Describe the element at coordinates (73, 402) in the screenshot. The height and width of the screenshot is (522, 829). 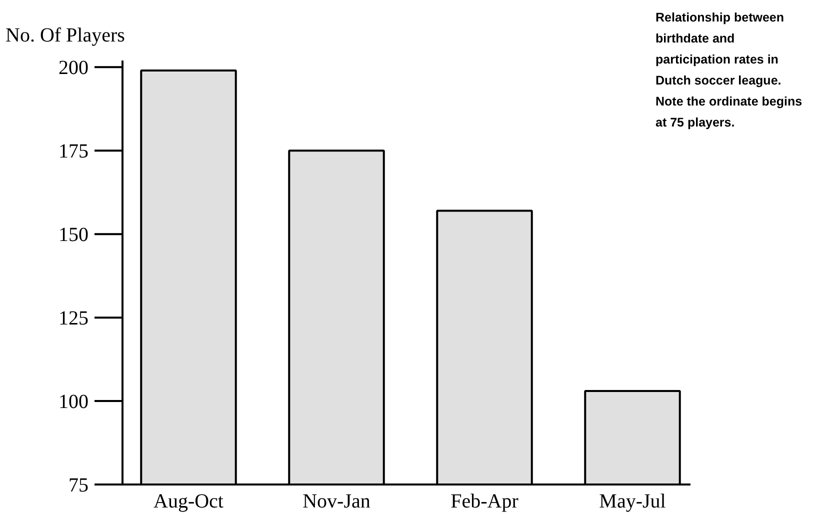
I see `y-tick-label: 100` at that location.